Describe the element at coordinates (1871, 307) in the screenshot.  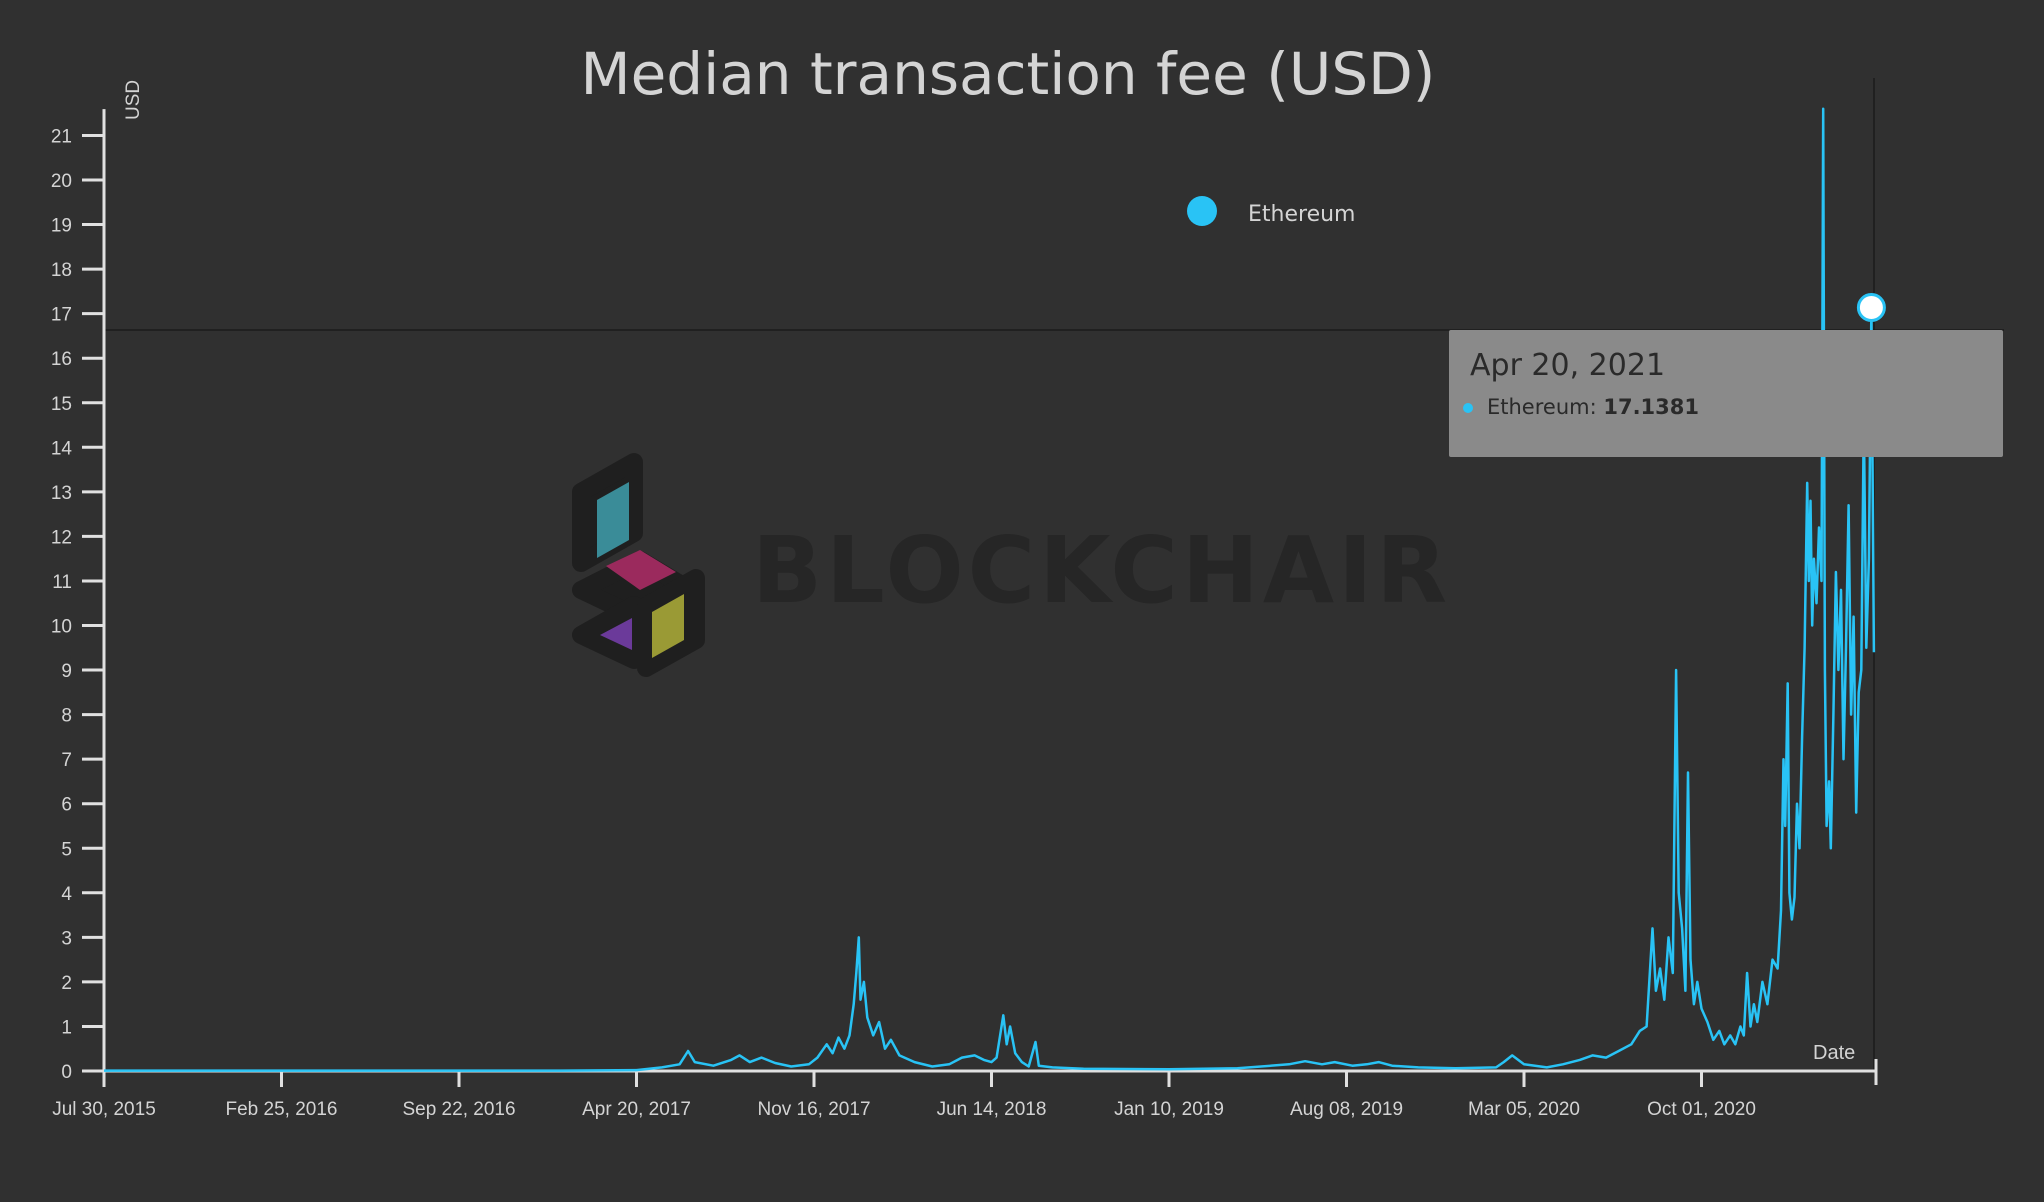
I see `highlight-point` at that location.